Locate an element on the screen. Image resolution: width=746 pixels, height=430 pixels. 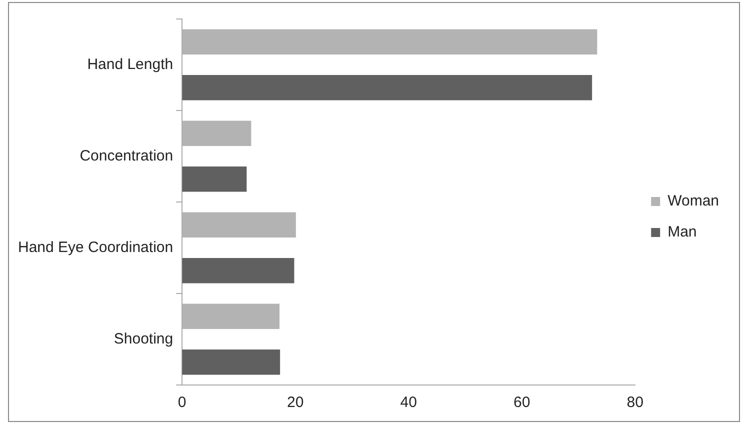
x-tick-label: 80 is located at coordinates (635, 403).